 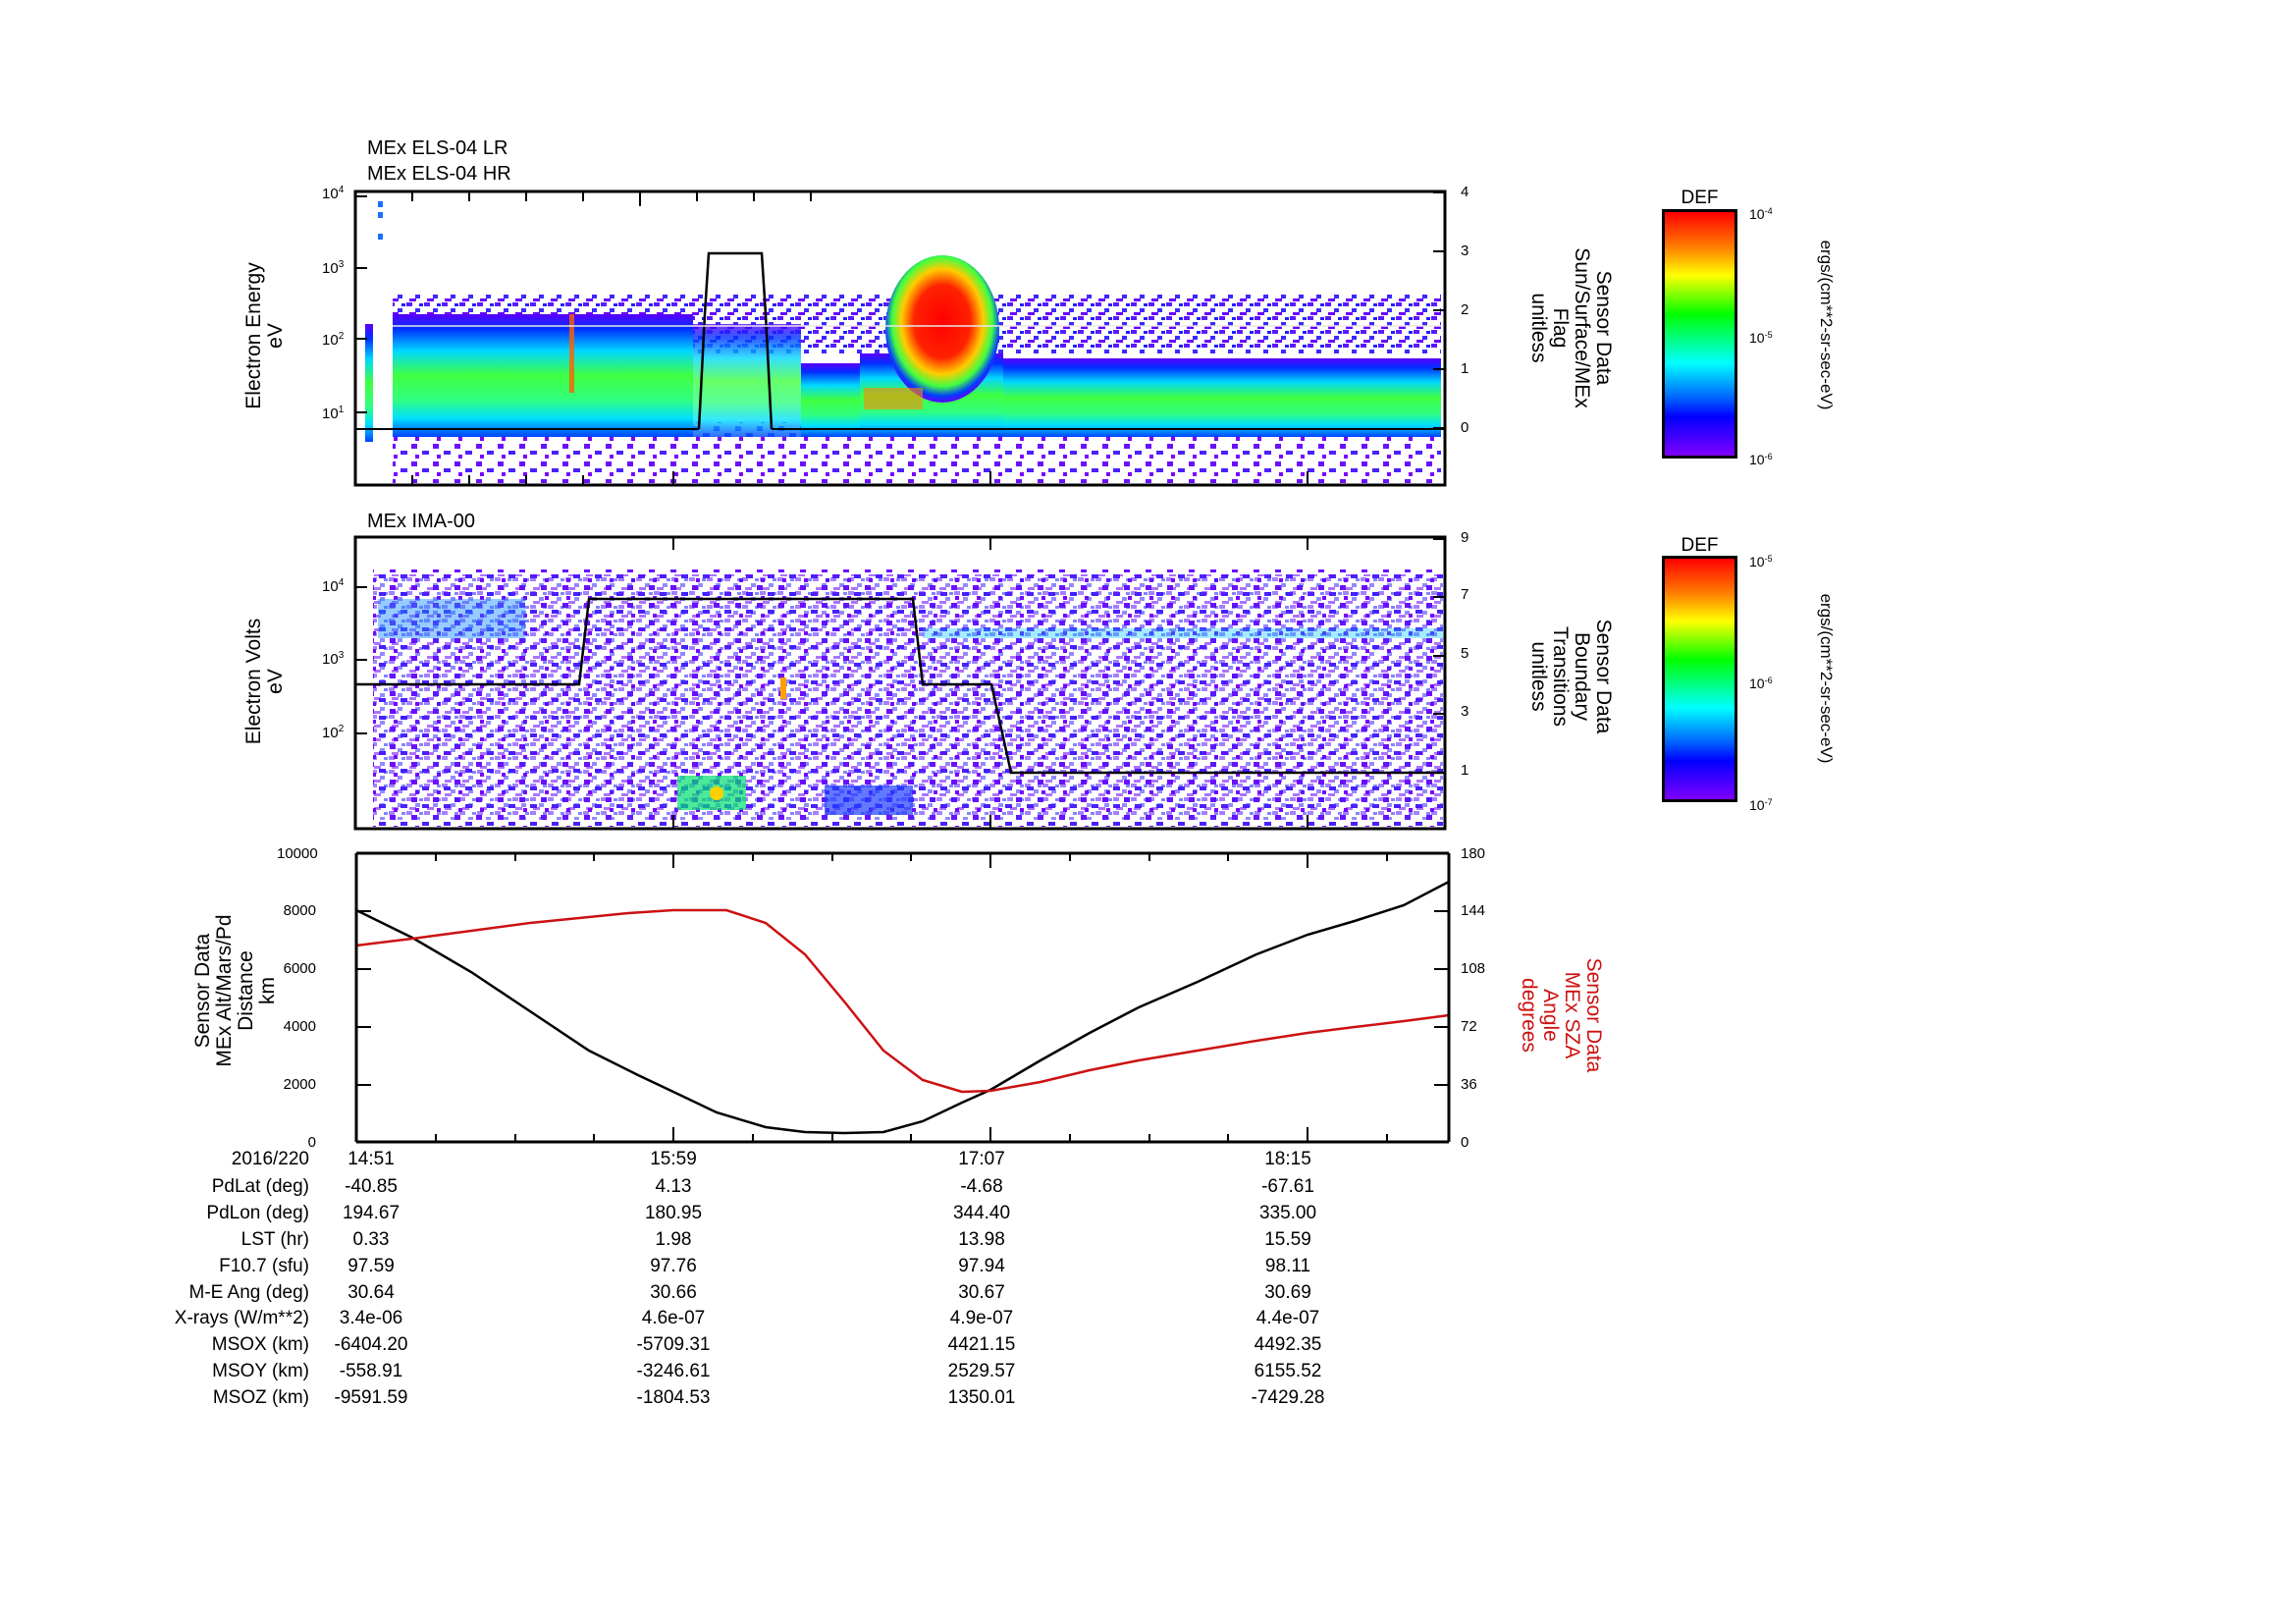 I want to click on bottom-panel-lines, so click(x=902, y=1007).